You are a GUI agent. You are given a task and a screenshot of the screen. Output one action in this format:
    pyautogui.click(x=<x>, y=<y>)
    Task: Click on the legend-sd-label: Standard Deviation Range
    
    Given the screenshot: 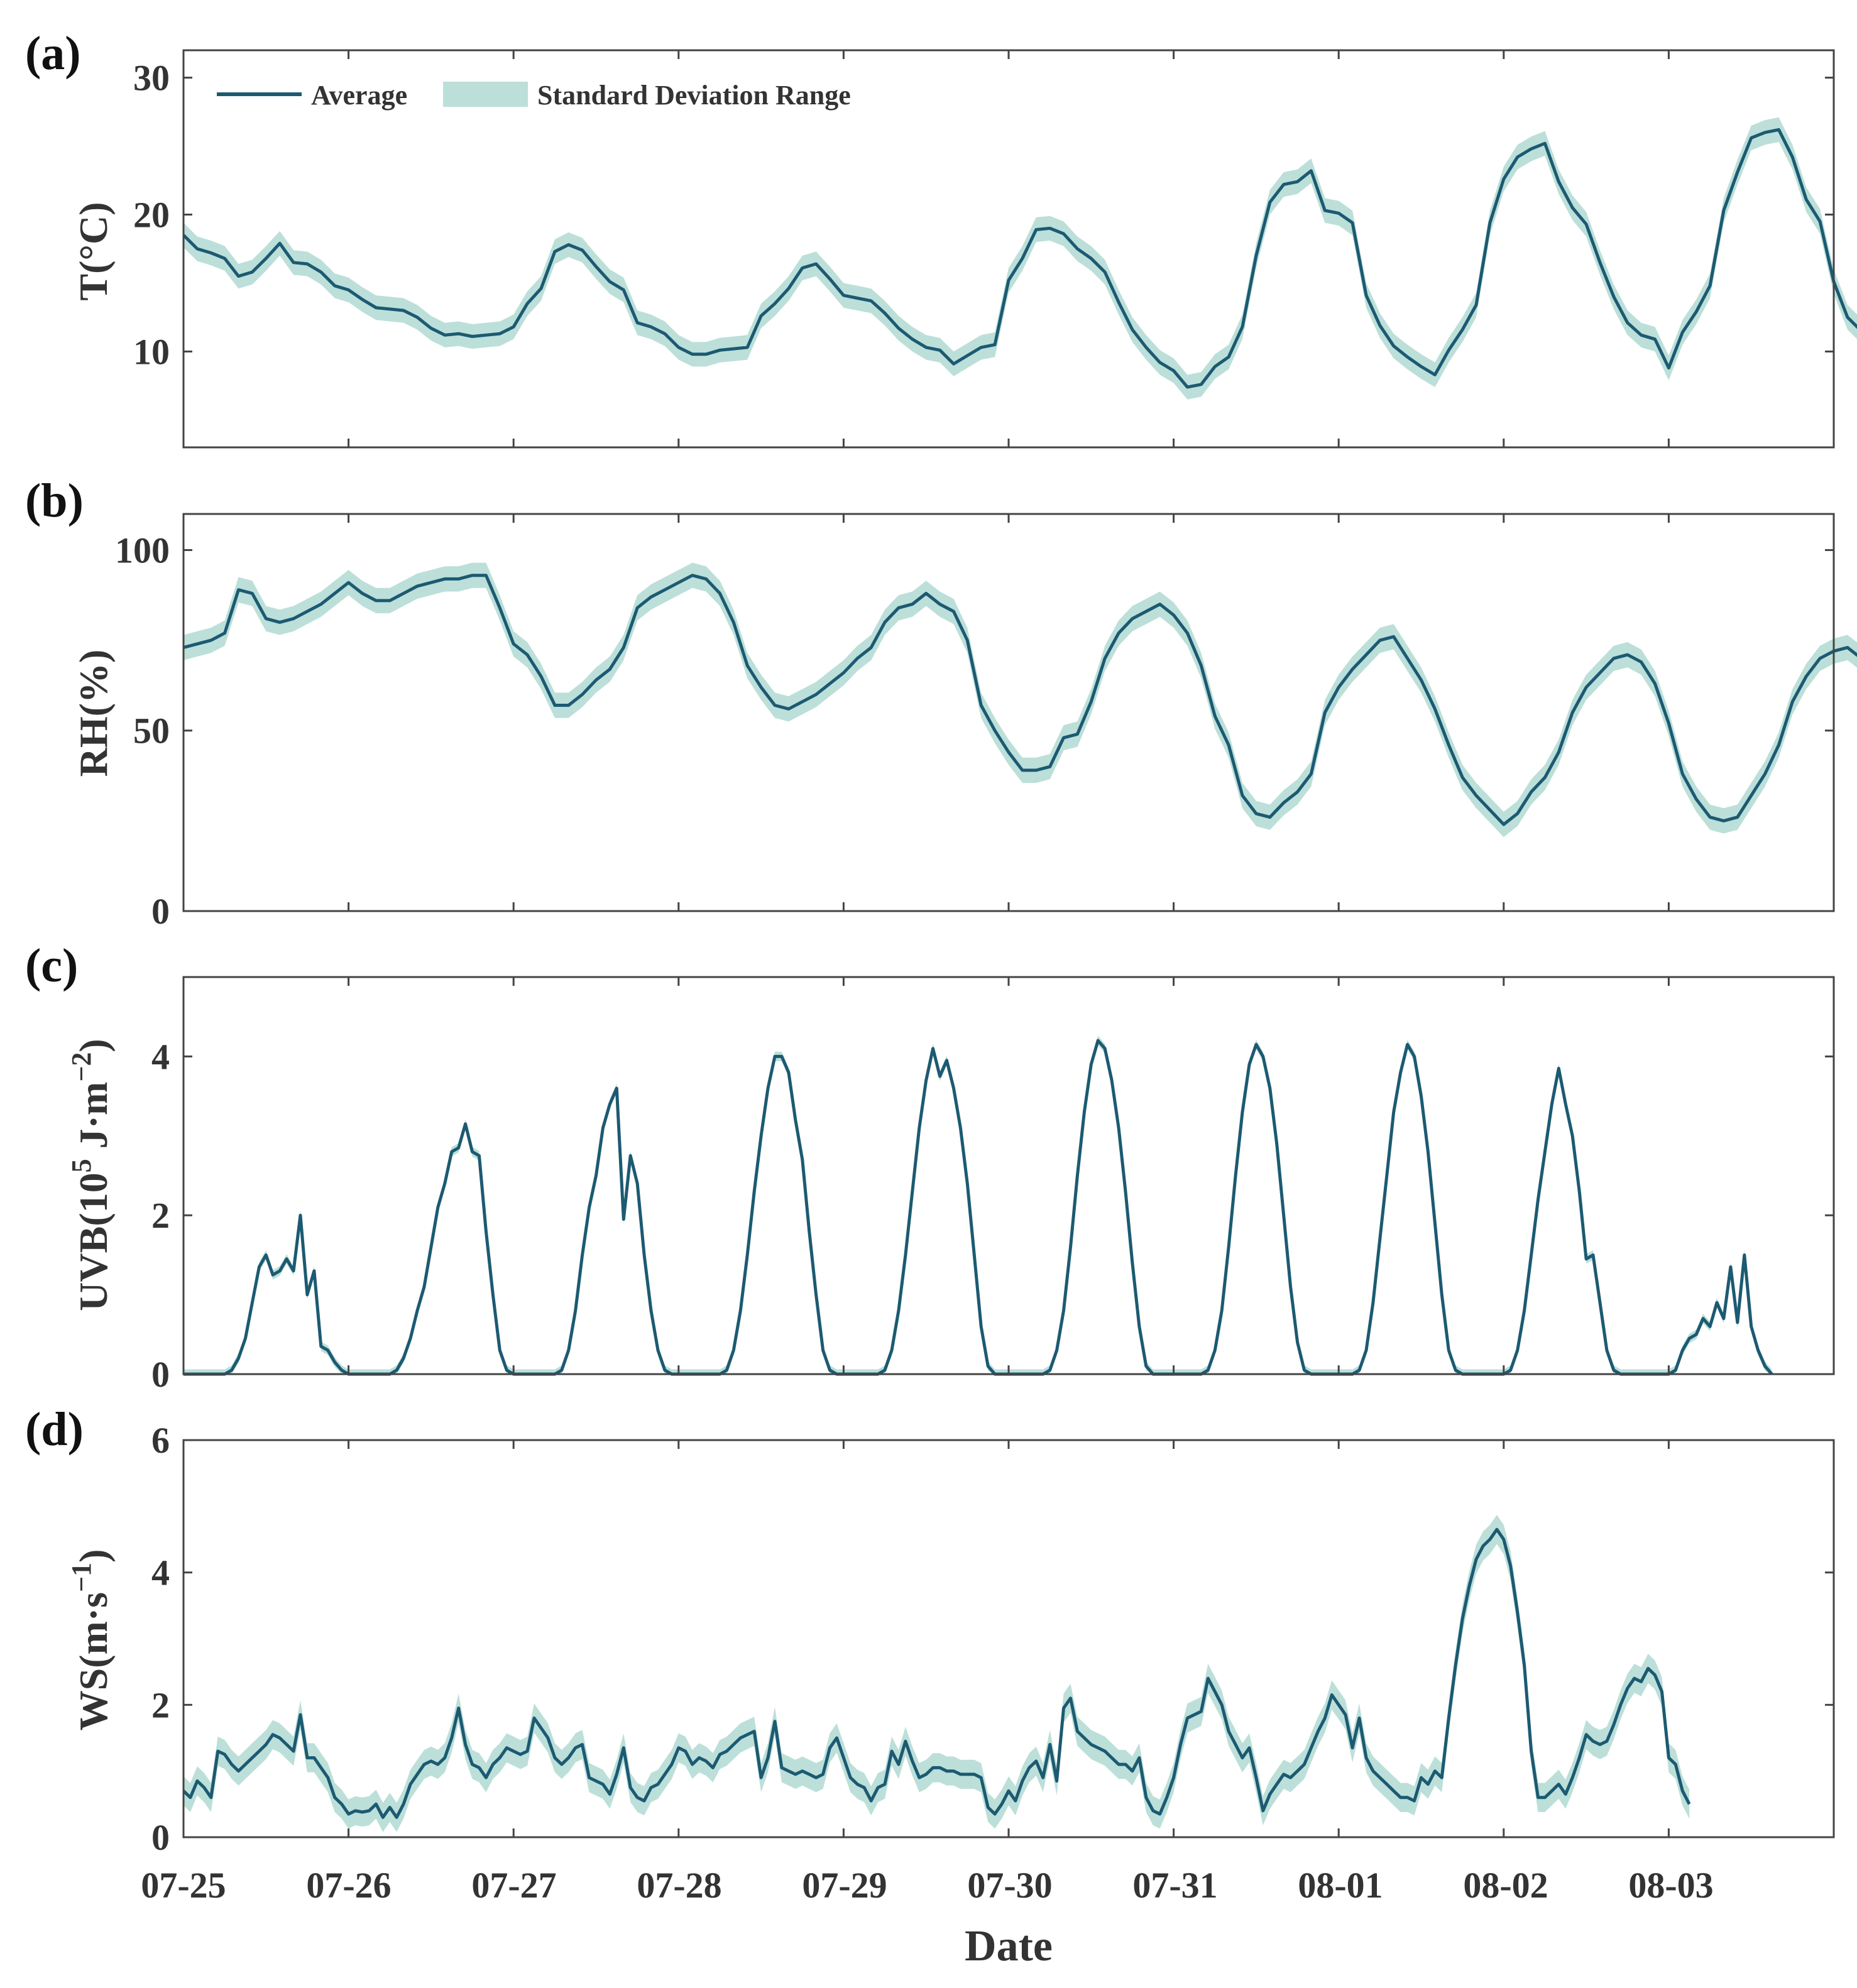 What is the action you would take?
    pyautogui.click(x=694, y=95)
    